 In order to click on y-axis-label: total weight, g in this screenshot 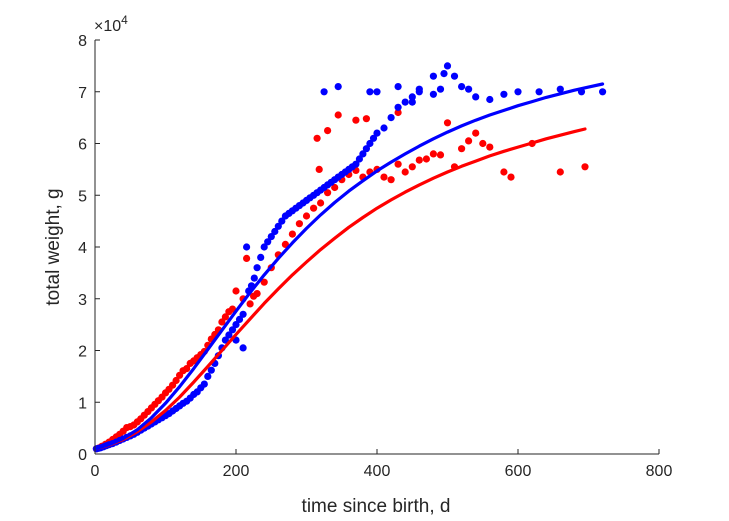, I will do `click(53, 246)`.